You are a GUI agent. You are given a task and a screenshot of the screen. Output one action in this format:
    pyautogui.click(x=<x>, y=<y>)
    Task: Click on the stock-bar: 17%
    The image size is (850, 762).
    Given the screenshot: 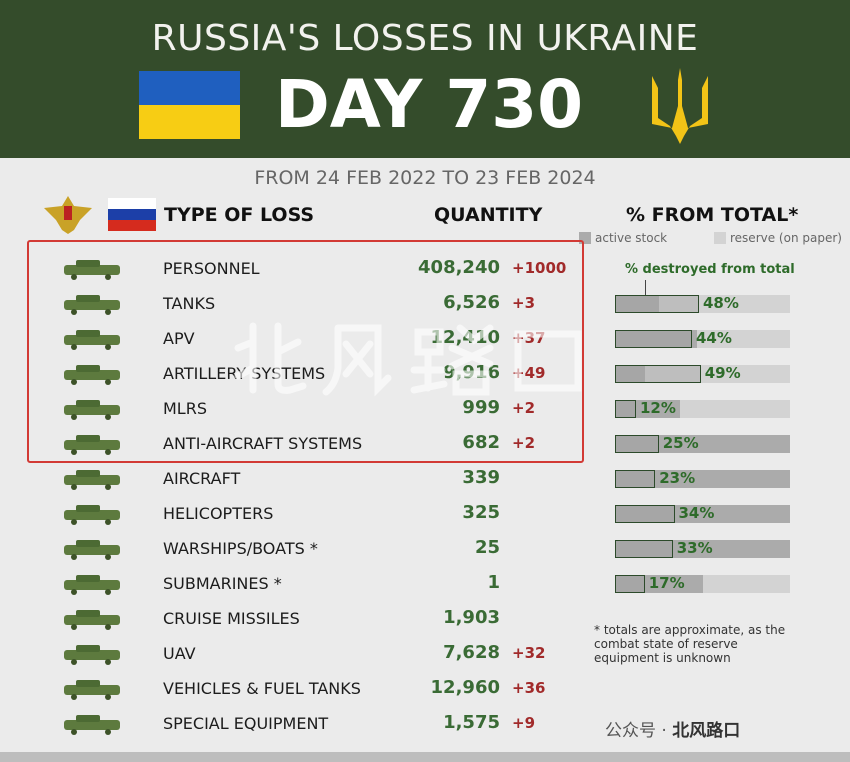 What is the action you would take?
    pyautogui.click(x=702, y=583)
    